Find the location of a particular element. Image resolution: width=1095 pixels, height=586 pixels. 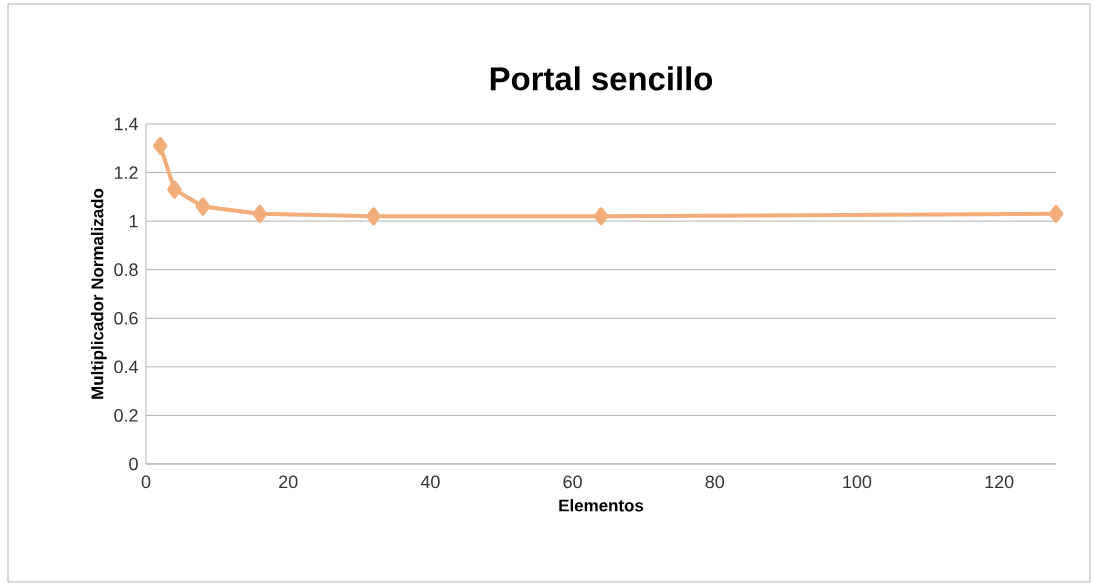

x-tick-label: 120 is located at coordinates (999, 482).